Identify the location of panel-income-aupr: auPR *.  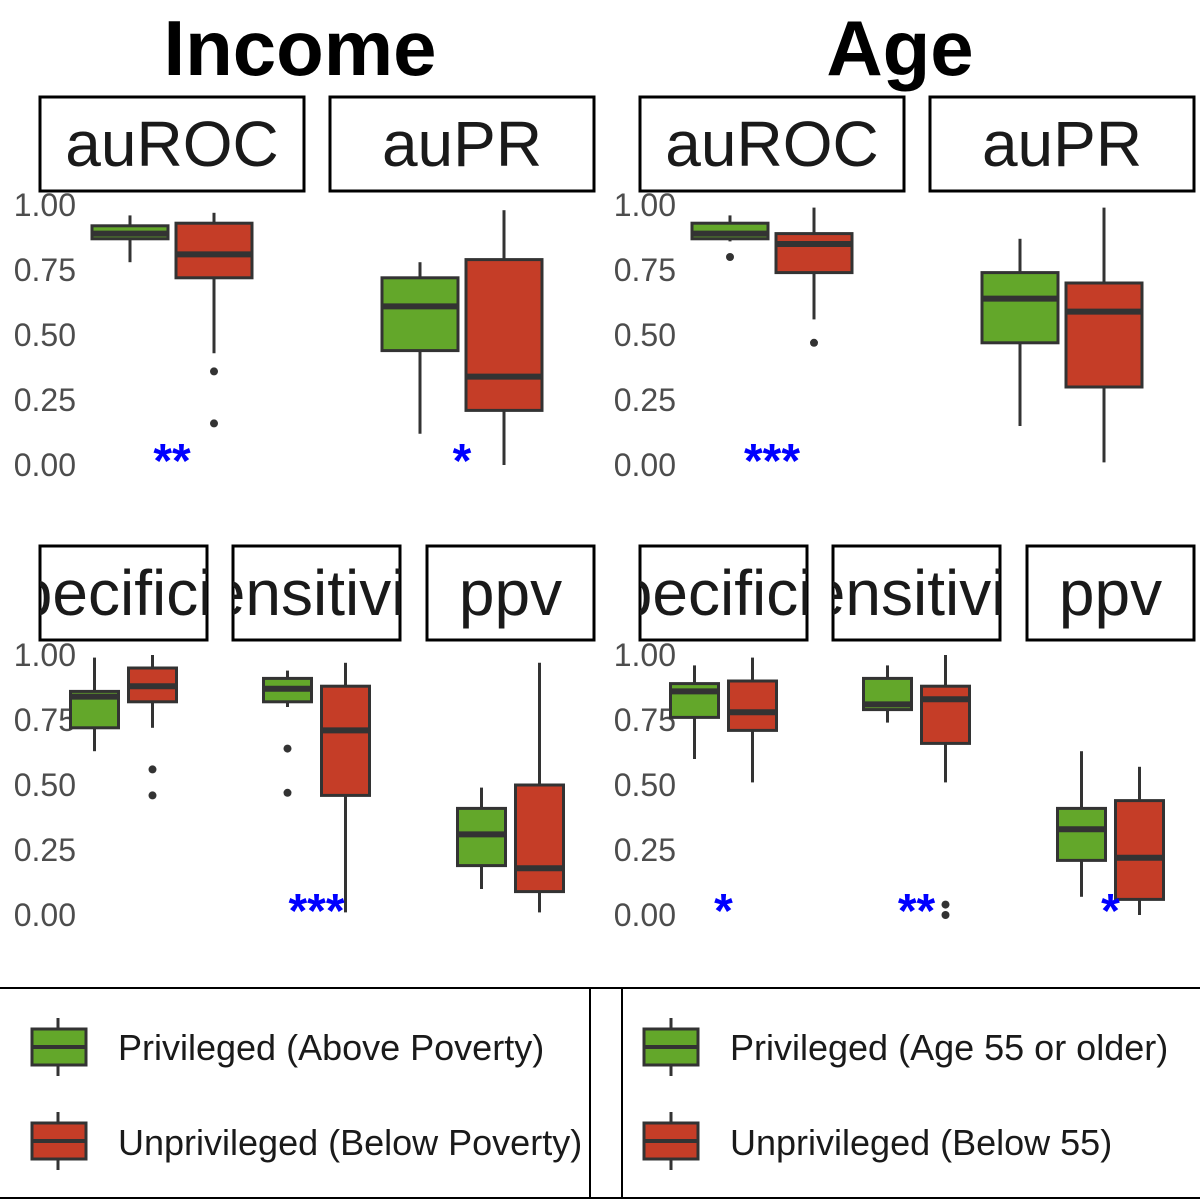
(462, 291).